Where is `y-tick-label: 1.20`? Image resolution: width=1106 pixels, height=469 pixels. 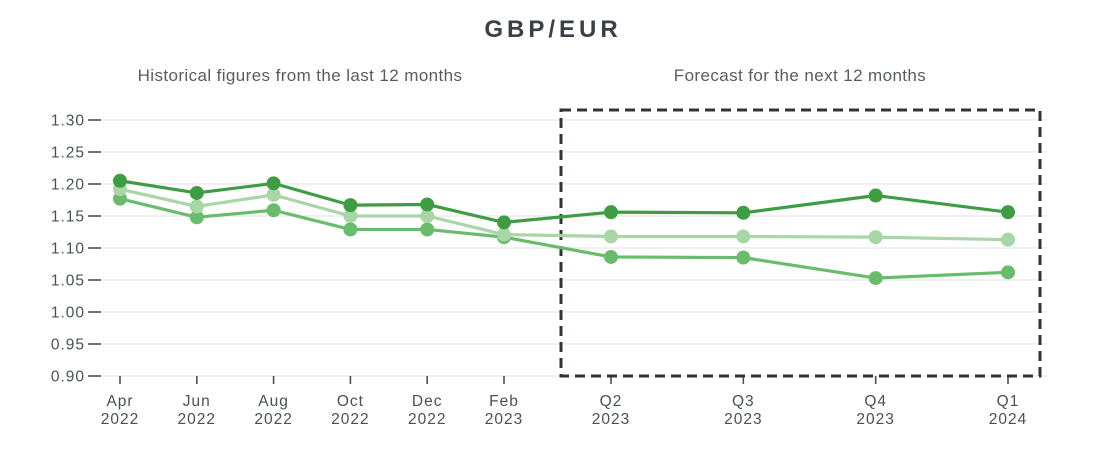
y-tick-label: 1.20 is located at coordinates (68, 185).